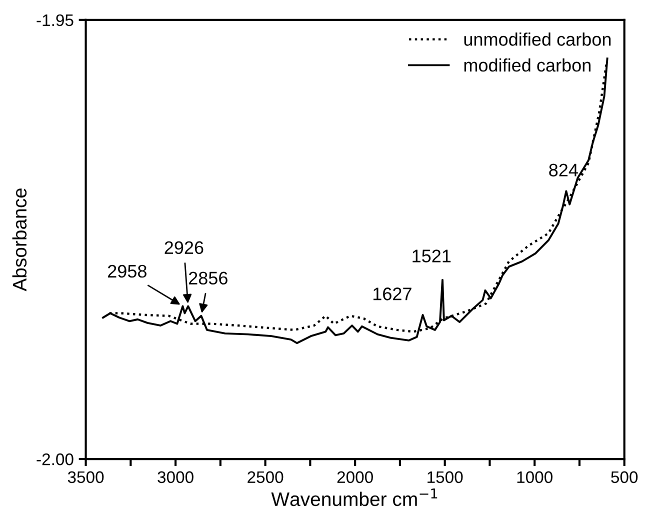 This screenshot has height=524, width=645. Describe the element at coordinates (563, 170) in the screenshot. I see `annotation: 824` at that location.